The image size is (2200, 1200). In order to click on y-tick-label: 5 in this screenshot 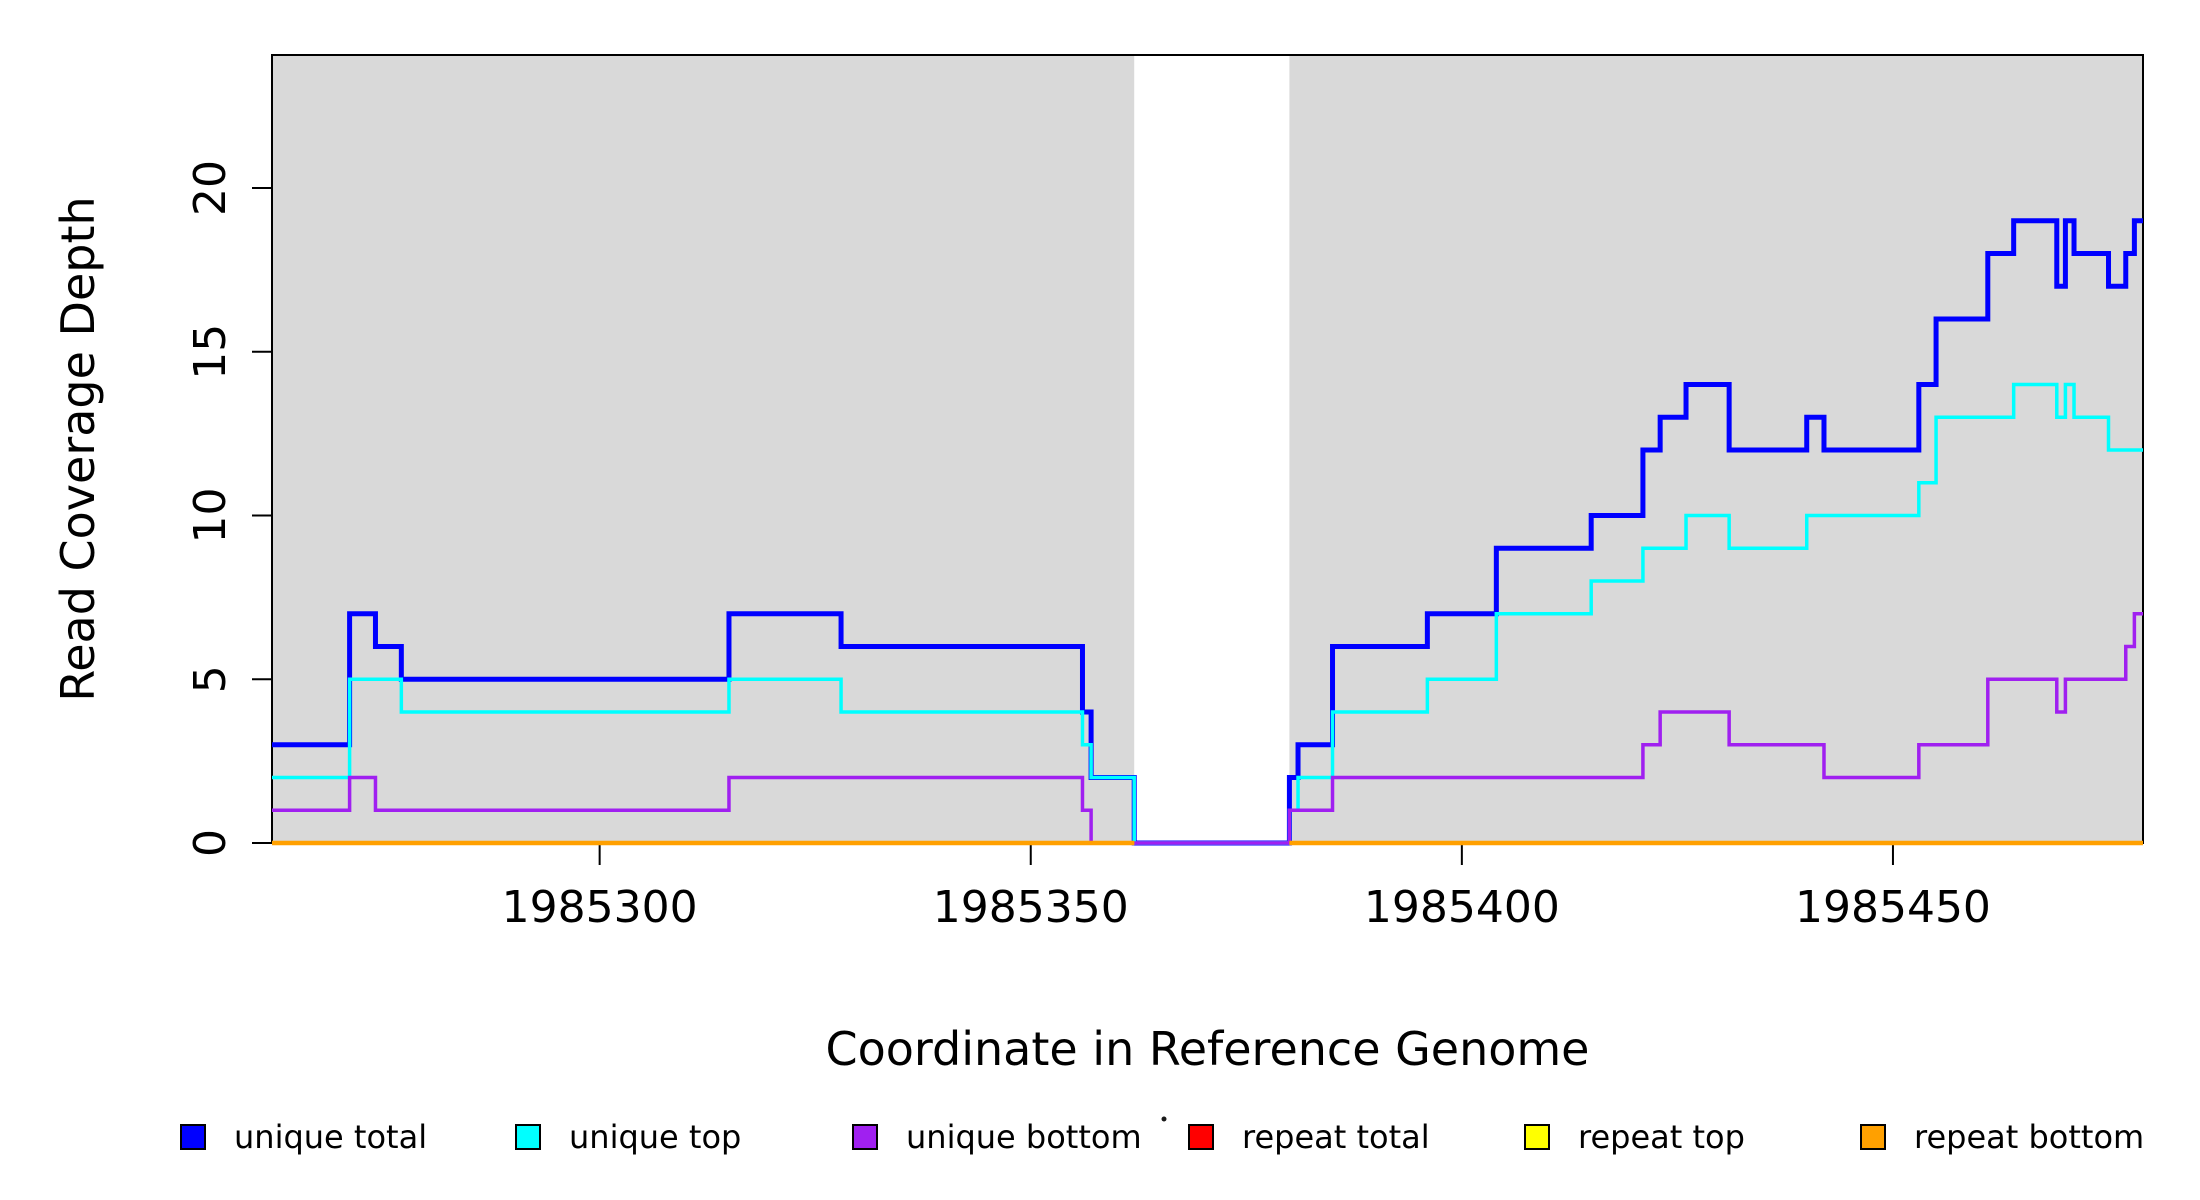, I will do `click(210, 679)`.